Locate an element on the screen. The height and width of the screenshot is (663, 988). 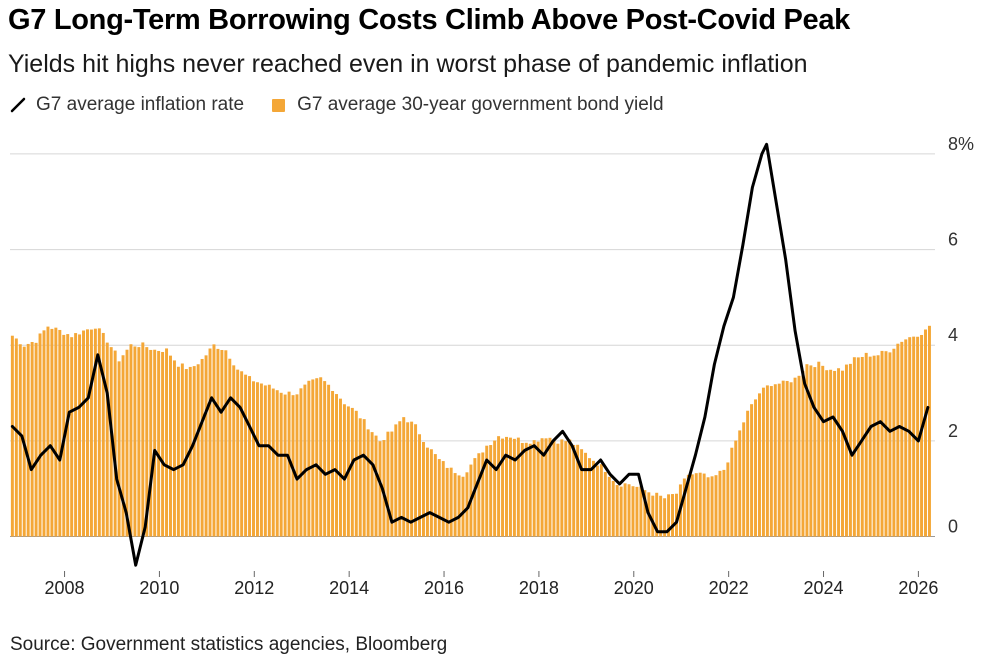
legend-item-inflation: G7 average inflation rate is located at coordinates (127, 105).